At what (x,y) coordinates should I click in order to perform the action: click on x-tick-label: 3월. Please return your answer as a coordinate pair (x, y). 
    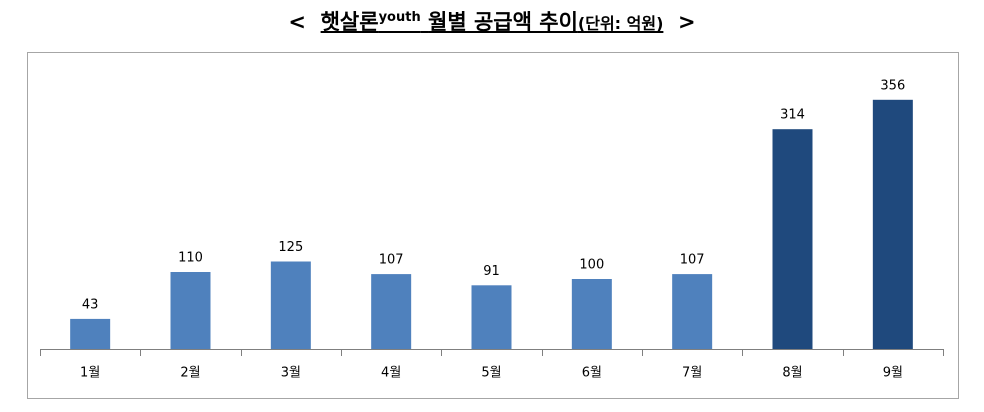
    Looking at the image, I should click on (291, 373).